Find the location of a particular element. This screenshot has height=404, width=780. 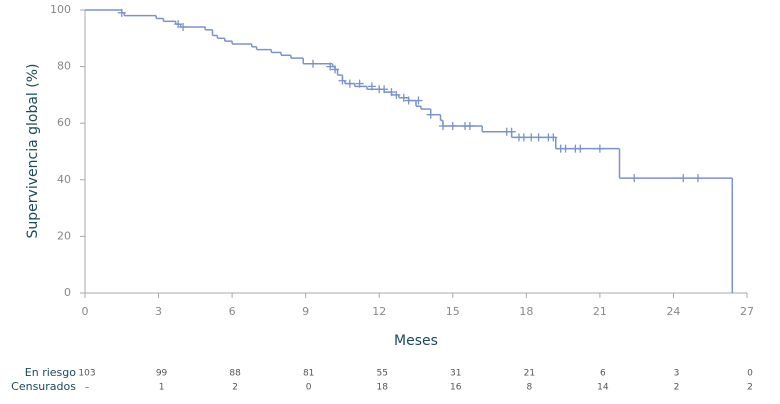

risk-row-label: Censurados is located at coordinates (43, 386).